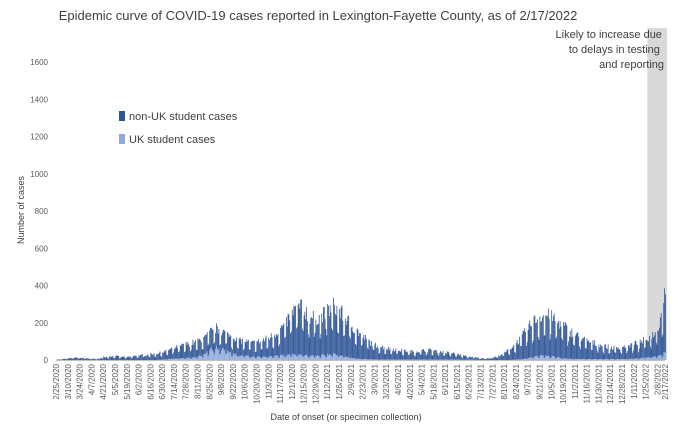 This screenshot has width=680, height=427. I want to click on uk-series, so click(411, 353).